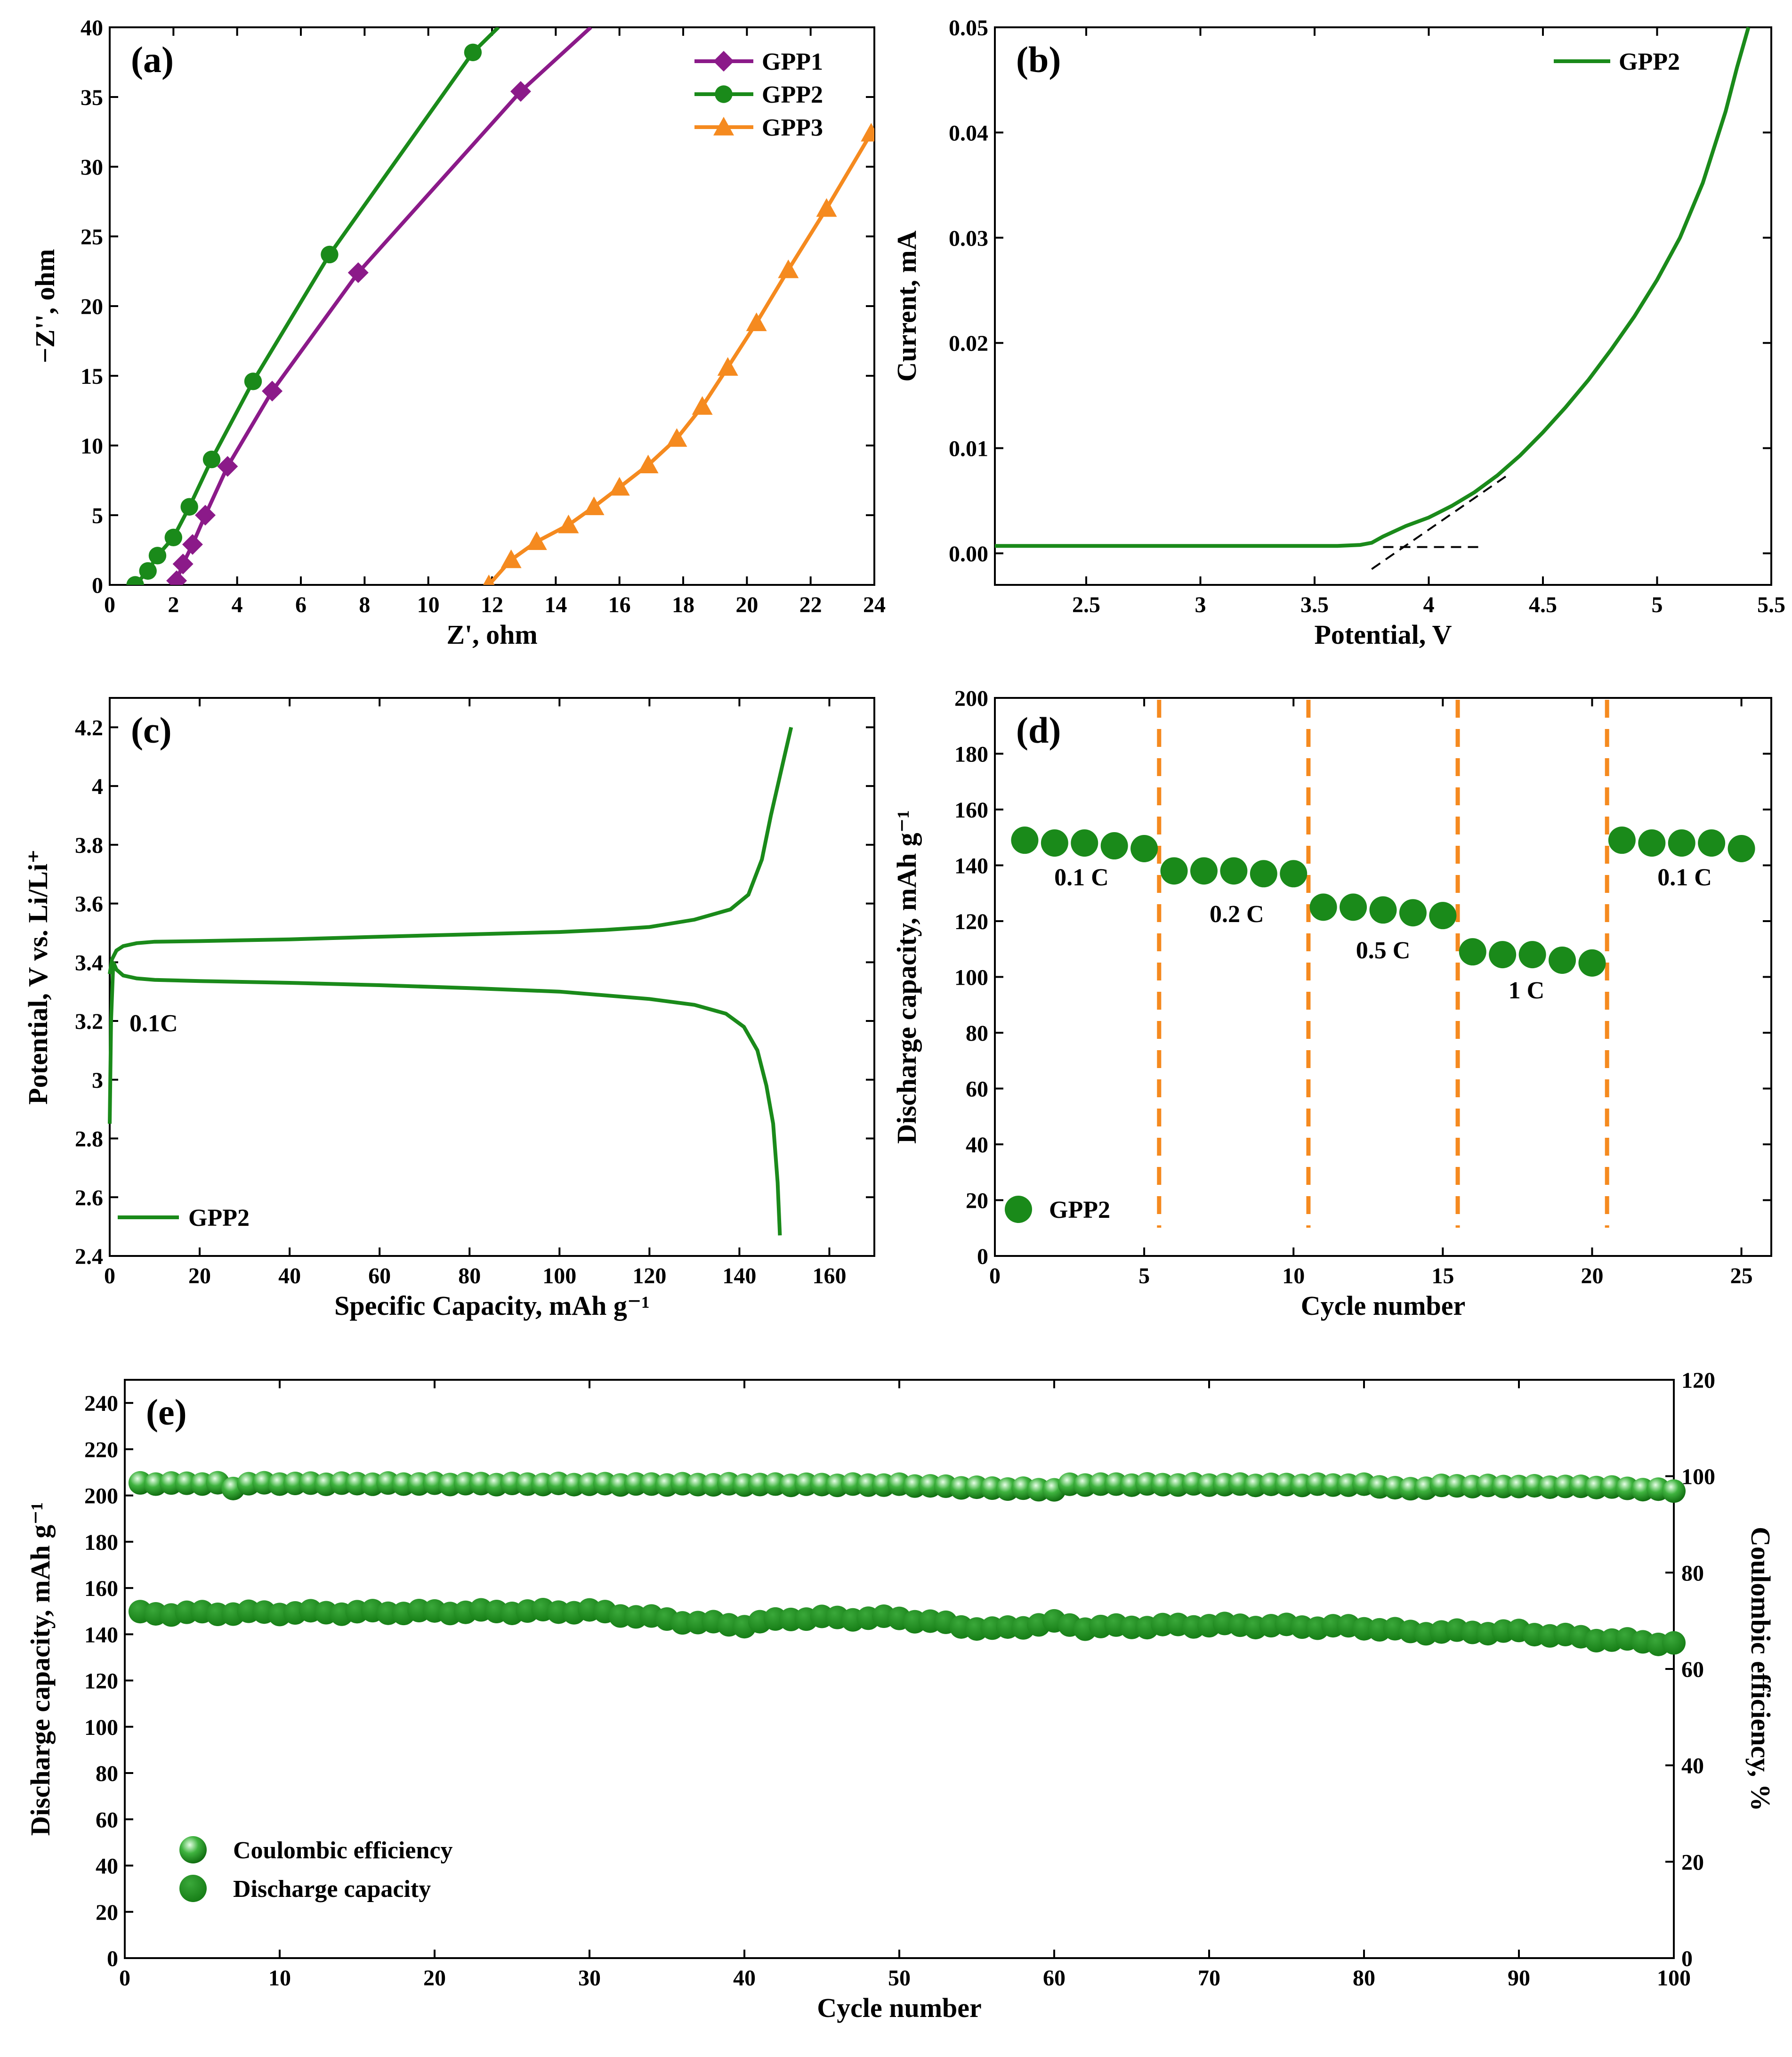 This screenshot has height=2057, width=1792. I want to click on panel-label: (c), so click(151, 730).